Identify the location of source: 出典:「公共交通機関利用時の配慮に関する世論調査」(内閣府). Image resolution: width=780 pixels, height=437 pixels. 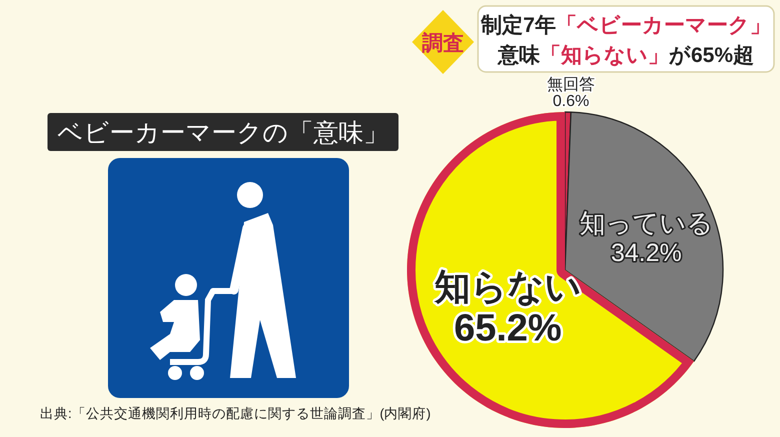
(235, 413).